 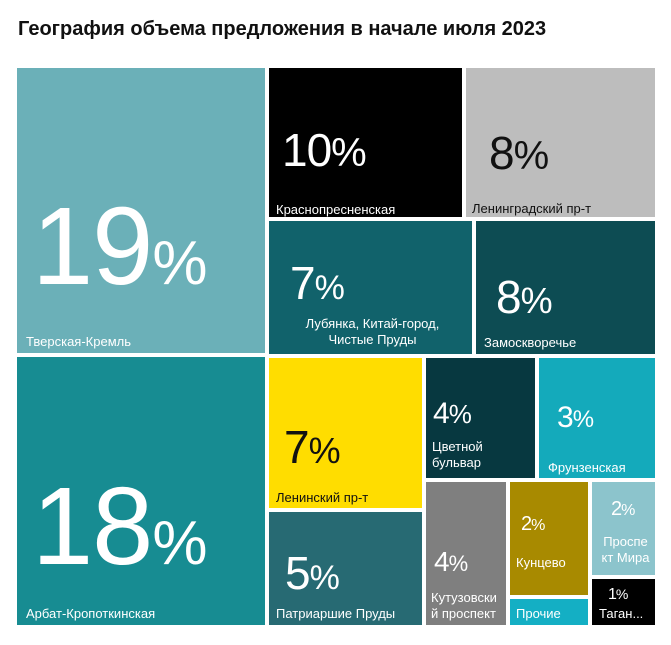 What do you see at coordinates (565, 287) in the screenshot?
I see `treemap-tile: 8% Замоскворечье` at bounding box center [565, 287].